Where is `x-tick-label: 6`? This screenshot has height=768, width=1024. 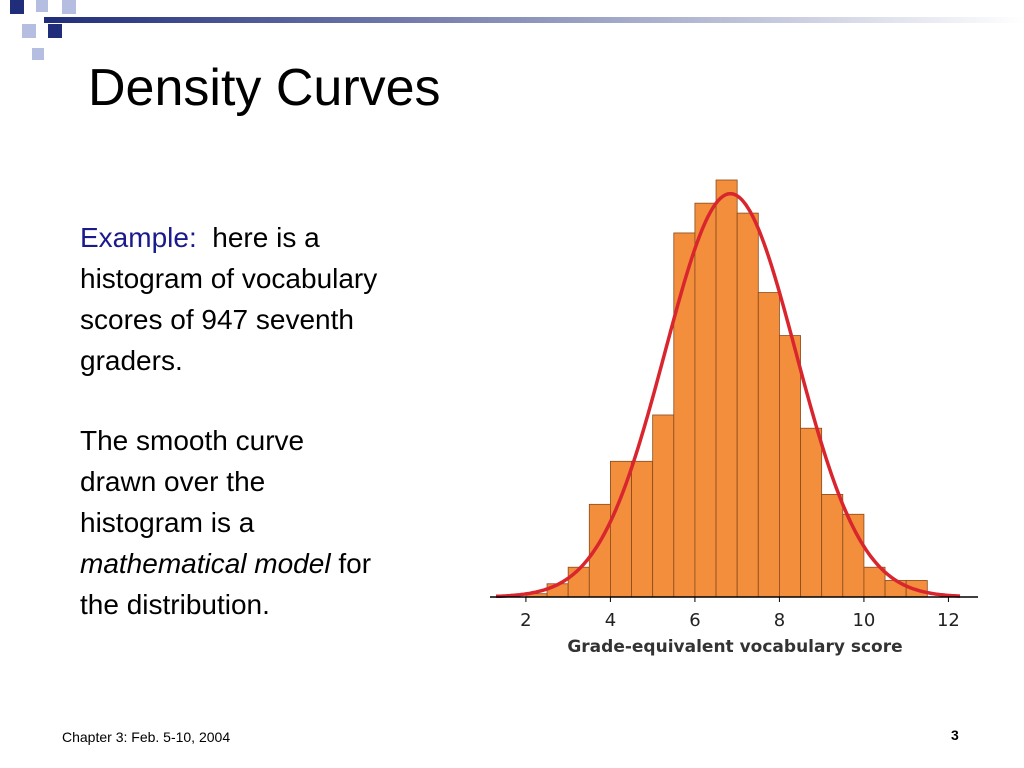 x-tick-label: 6 is located at coordinates (694, 620).